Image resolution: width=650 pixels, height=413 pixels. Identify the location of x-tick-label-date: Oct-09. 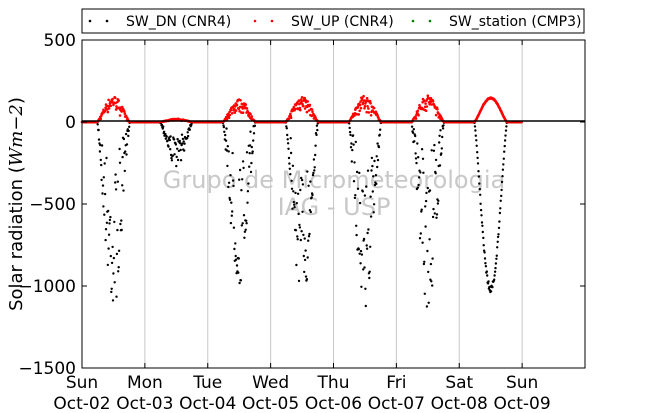
(522, 401).